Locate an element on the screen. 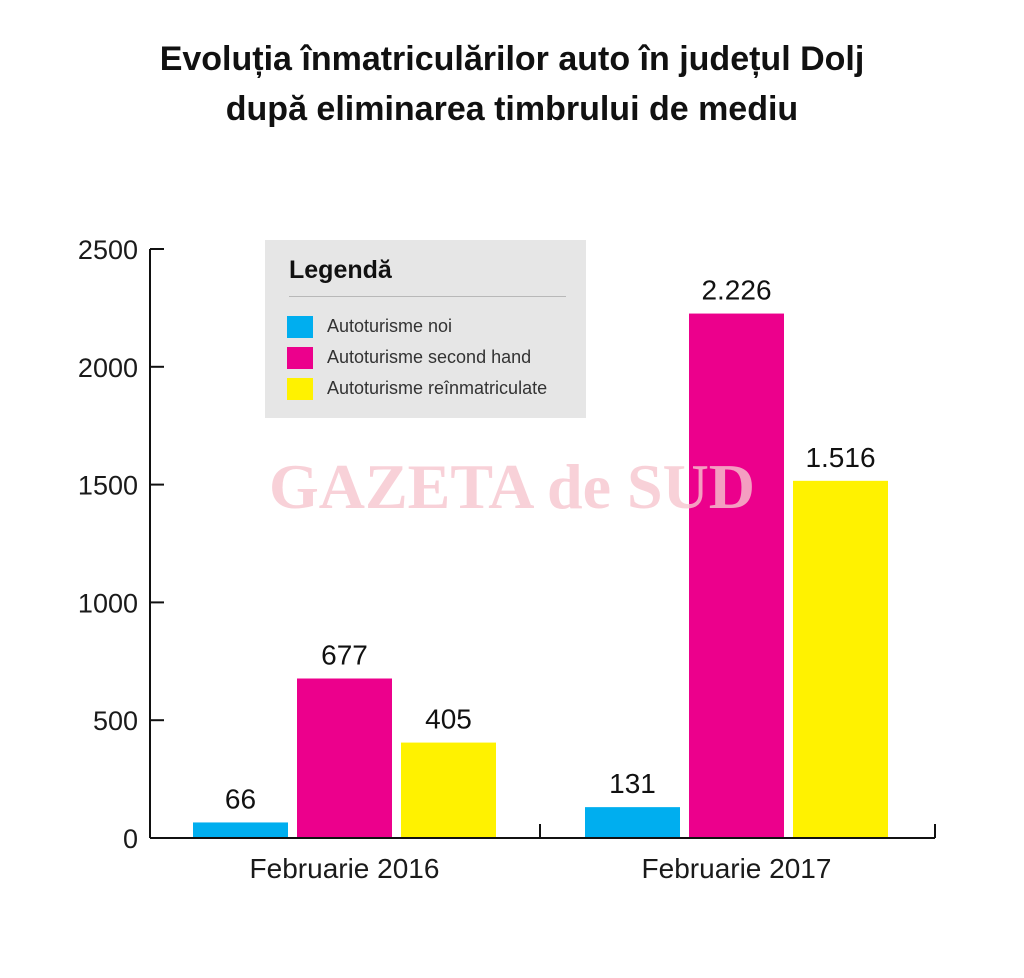  legend-swatch-re-registered is located at coordinates (300, 389).